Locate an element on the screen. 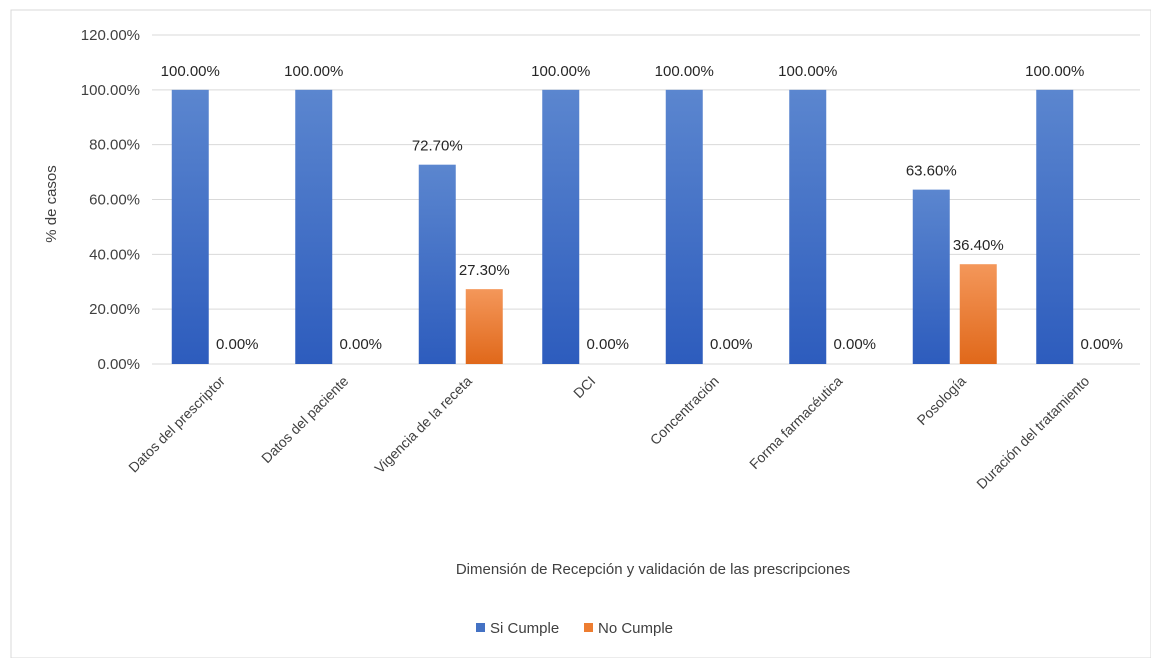 The height and width of the screenshot is (663, 1151). y-tick-label: 120.00% is located at coordinates (110, 35).